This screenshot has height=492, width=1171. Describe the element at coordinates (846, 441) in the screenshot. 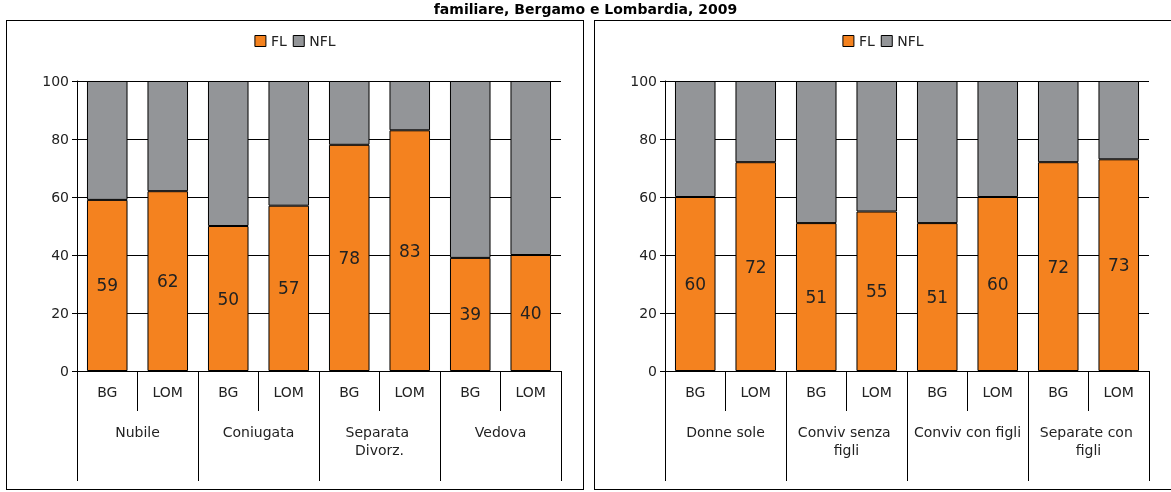

I see `text: Conviv senza figli` at that location.